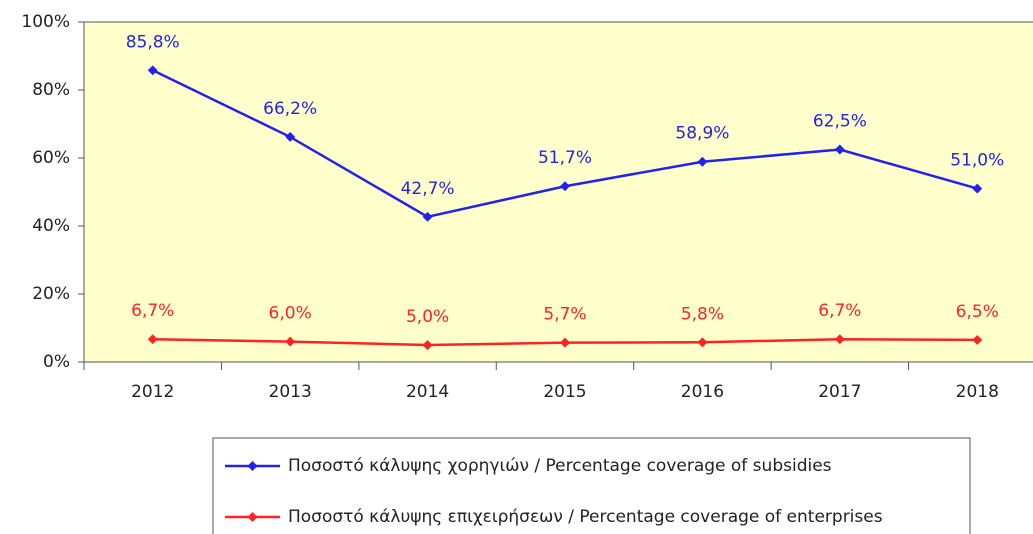 The height and width of the screenshot is (534, 1033). What do you see at coordinates (290, 392) in the screenshot?
I see `x-tick-label: 2013` at bounding box center [290, 392].